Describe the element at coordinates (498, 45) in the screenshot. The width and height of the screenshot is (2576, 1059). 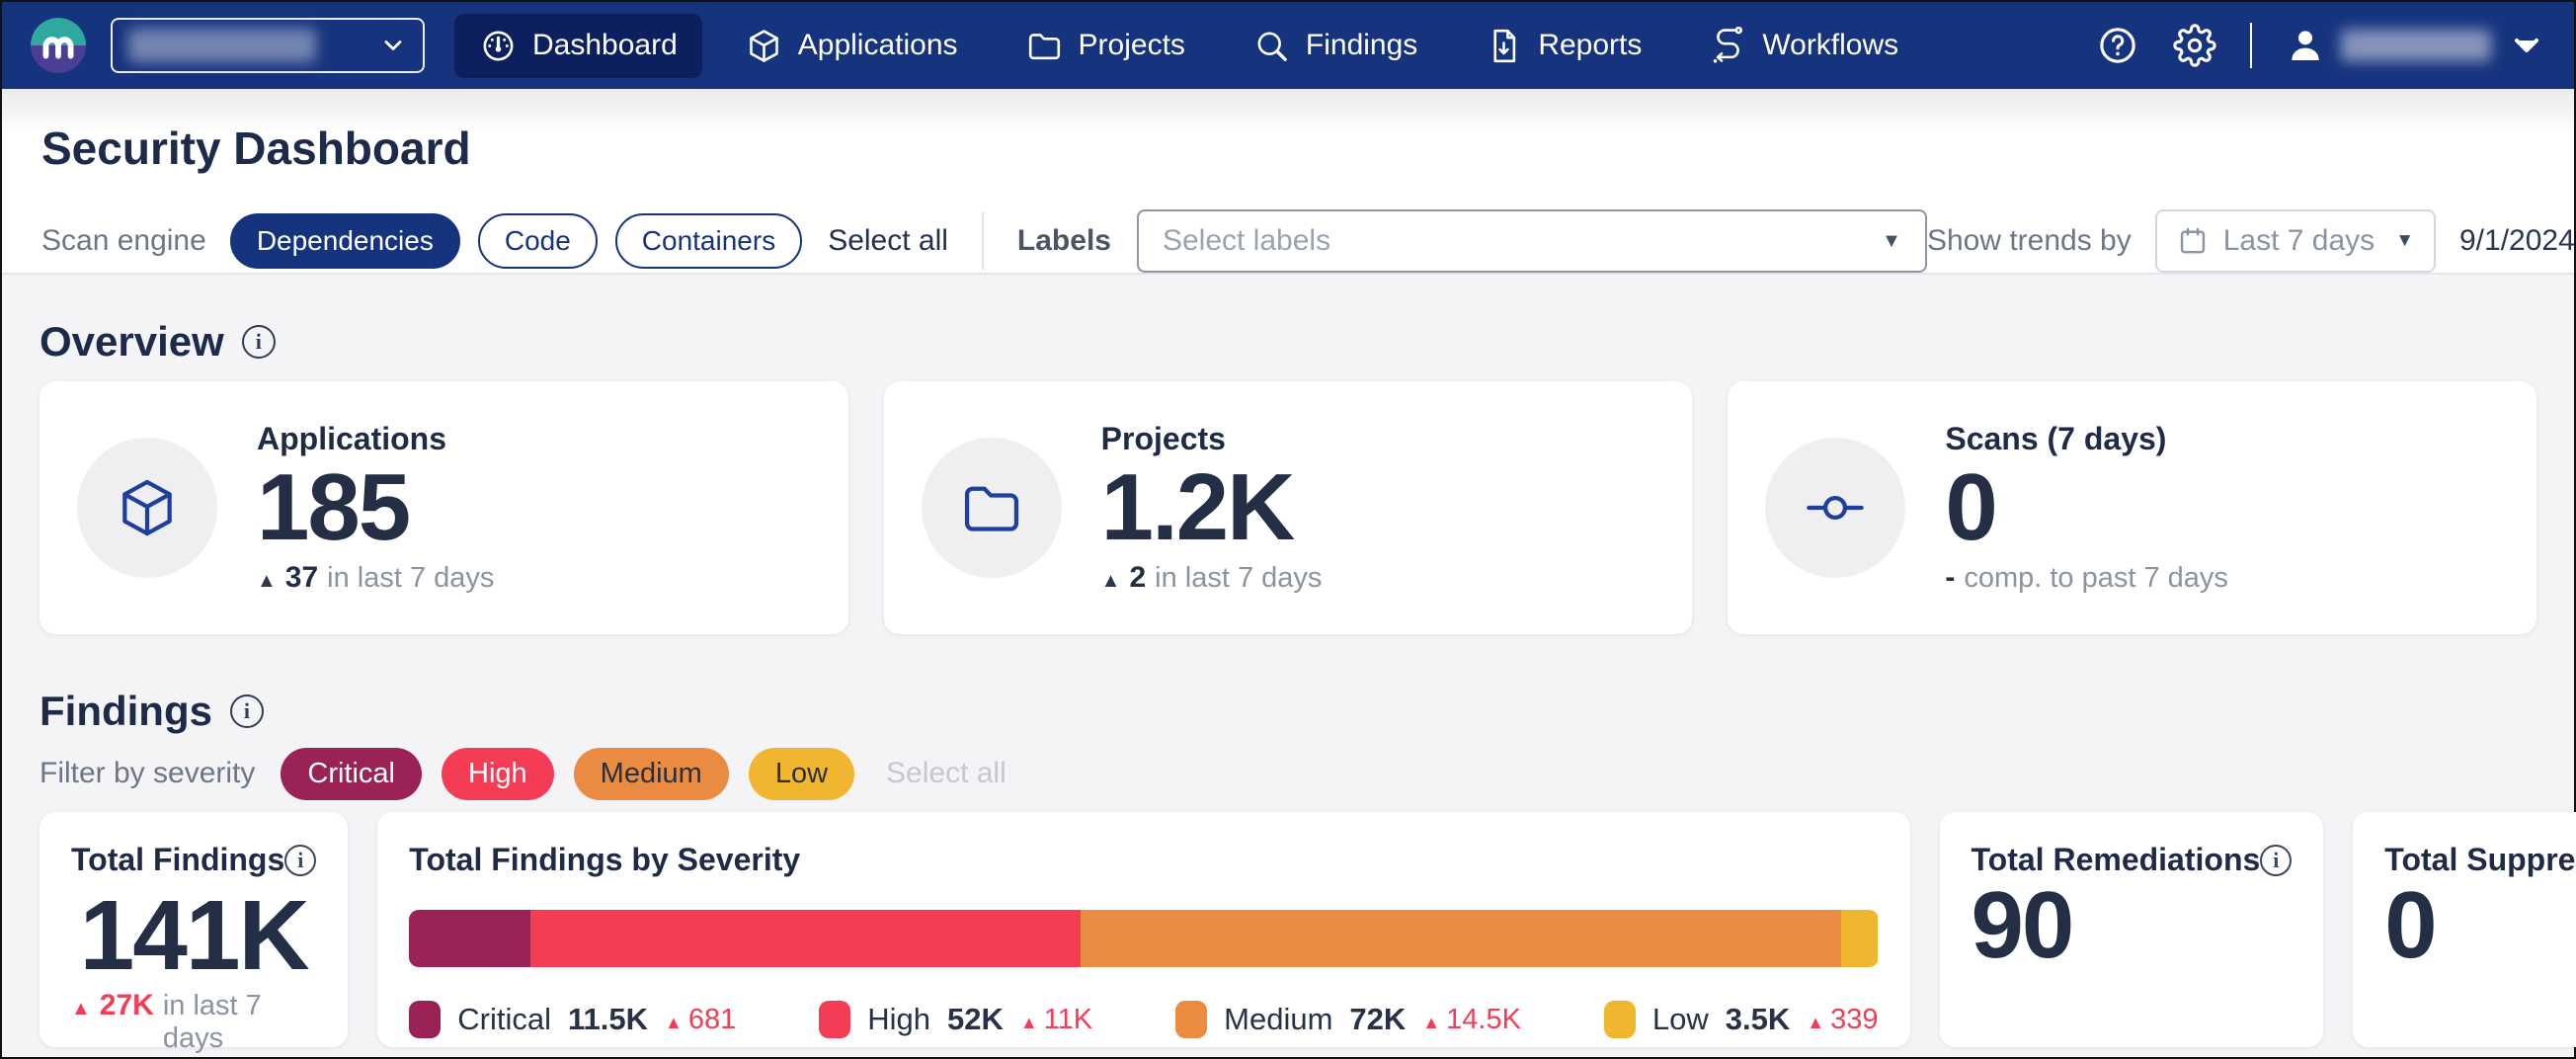
I see `dashboard-gauge-icon` at that location.